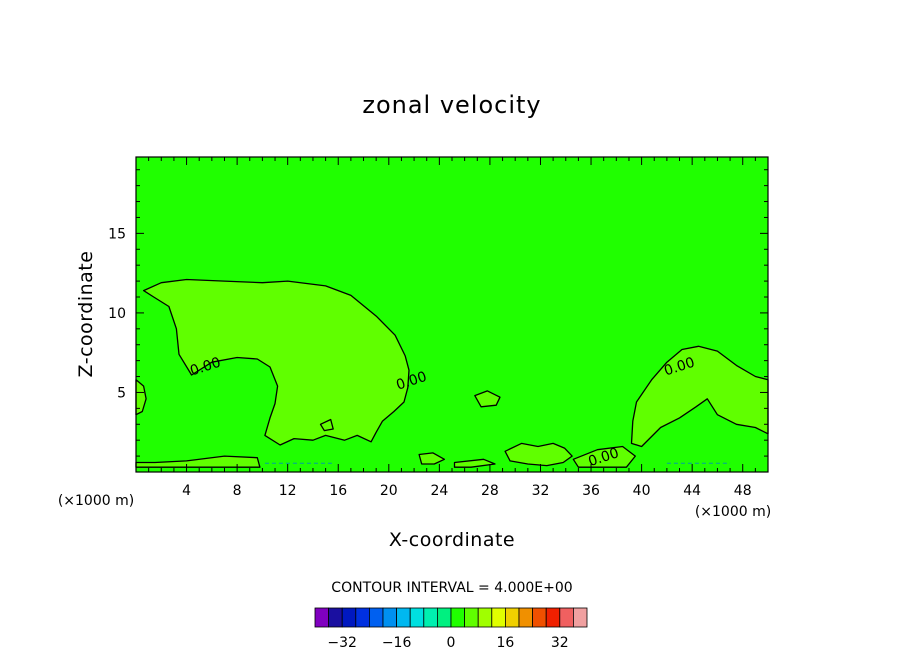 This screenshot has height=654, width=904. I want to click on y-tick-label: 15, so click(117, 234).